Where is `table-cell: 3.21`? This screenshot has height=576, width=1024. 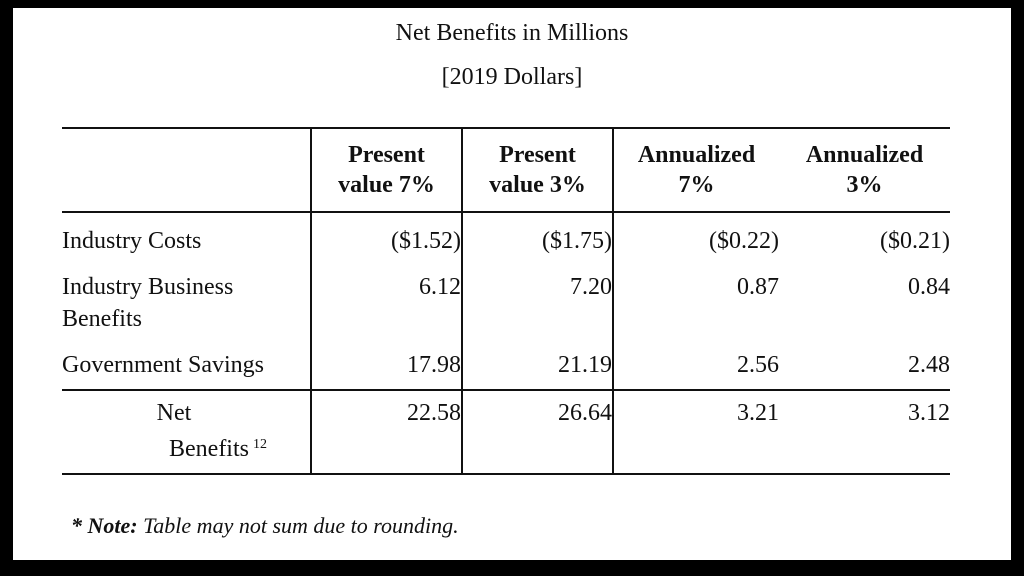 table-cell: 3.21 is located at coordinates (695, 432).